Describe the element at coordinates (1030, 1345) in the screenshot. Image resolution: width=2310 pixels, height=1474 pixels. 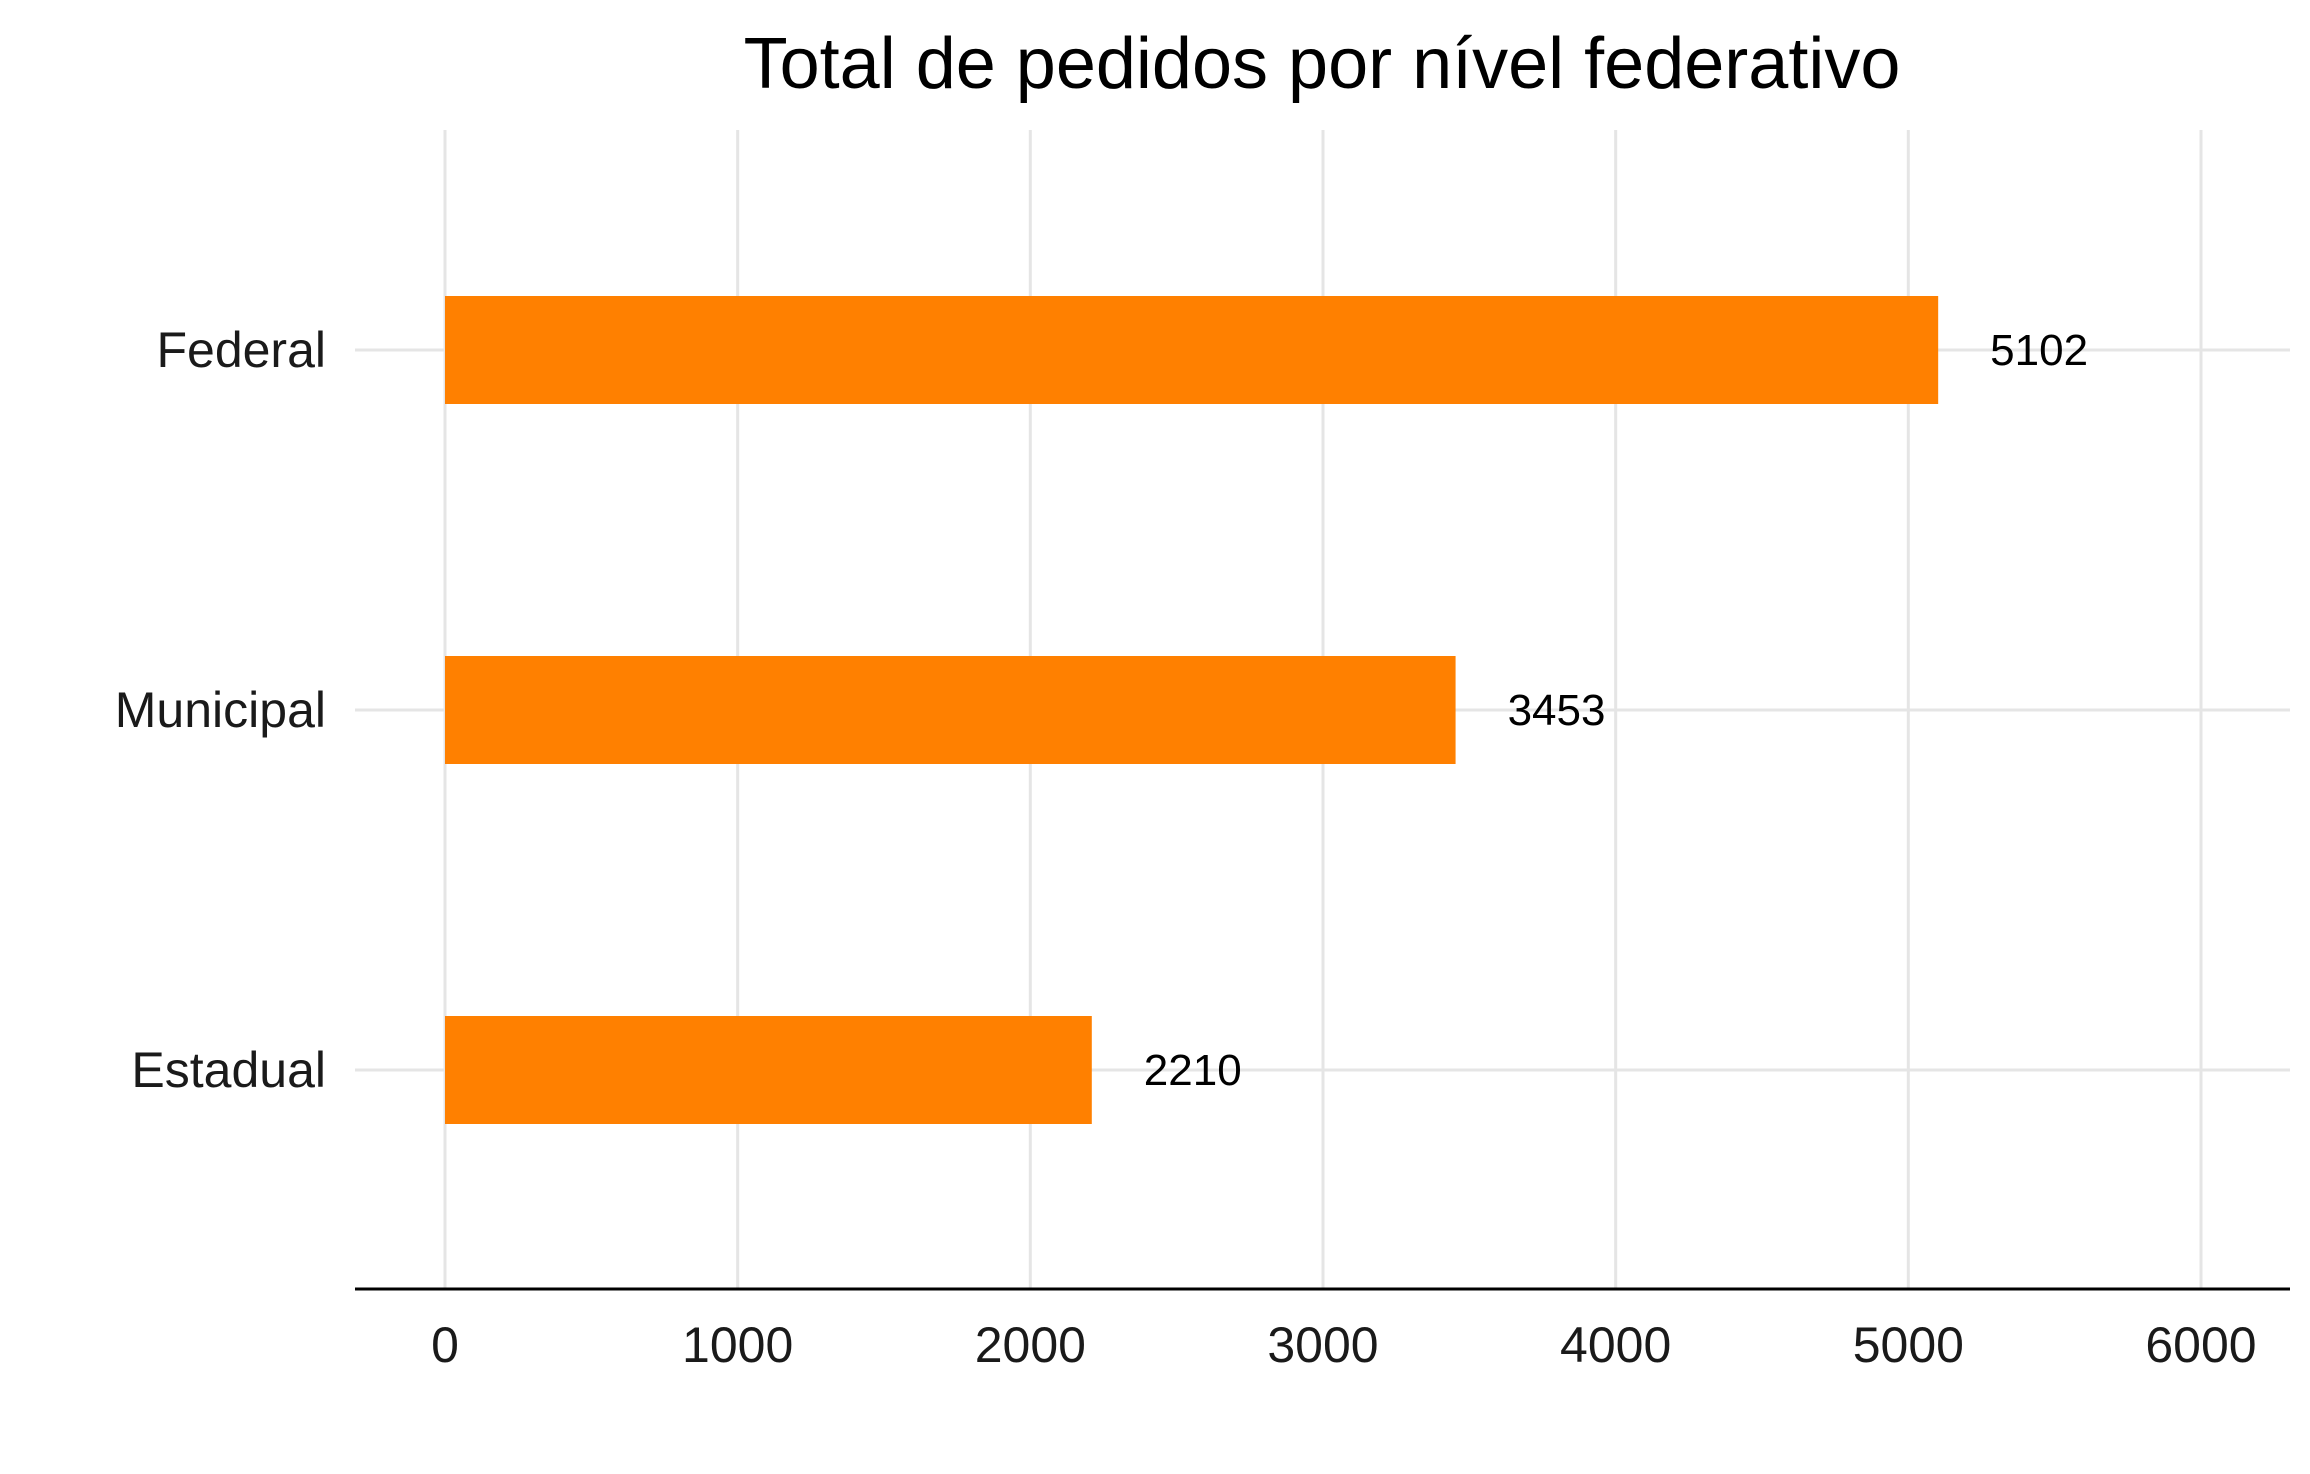
I see `x-tick-label: 2000` at that location.